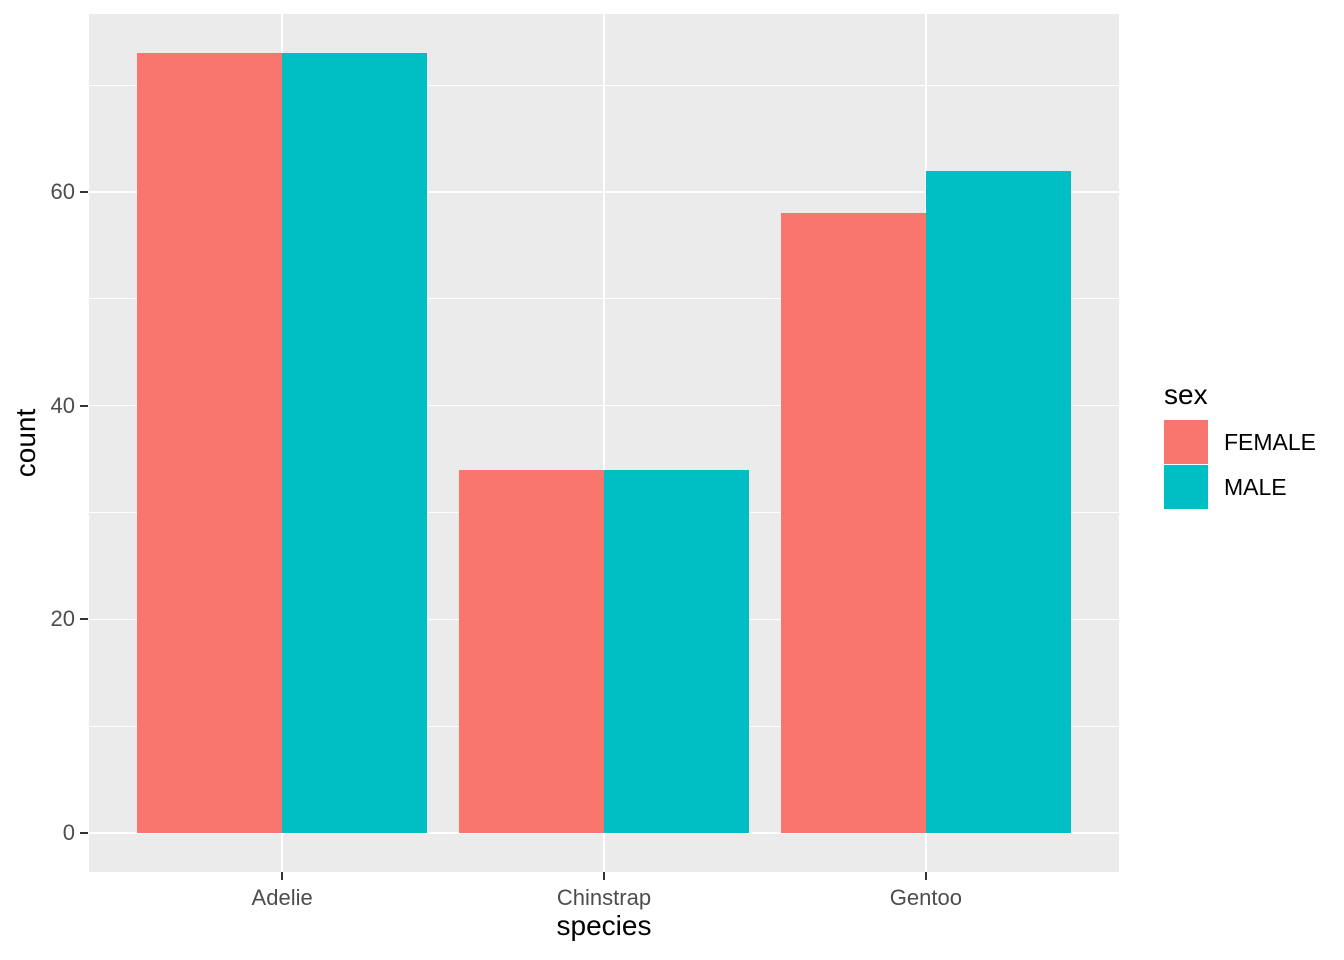 Image resolution: width=1344 pixels, height=960 pixels. I want to click on legend-label-male: MALE, so click(1255, 486).